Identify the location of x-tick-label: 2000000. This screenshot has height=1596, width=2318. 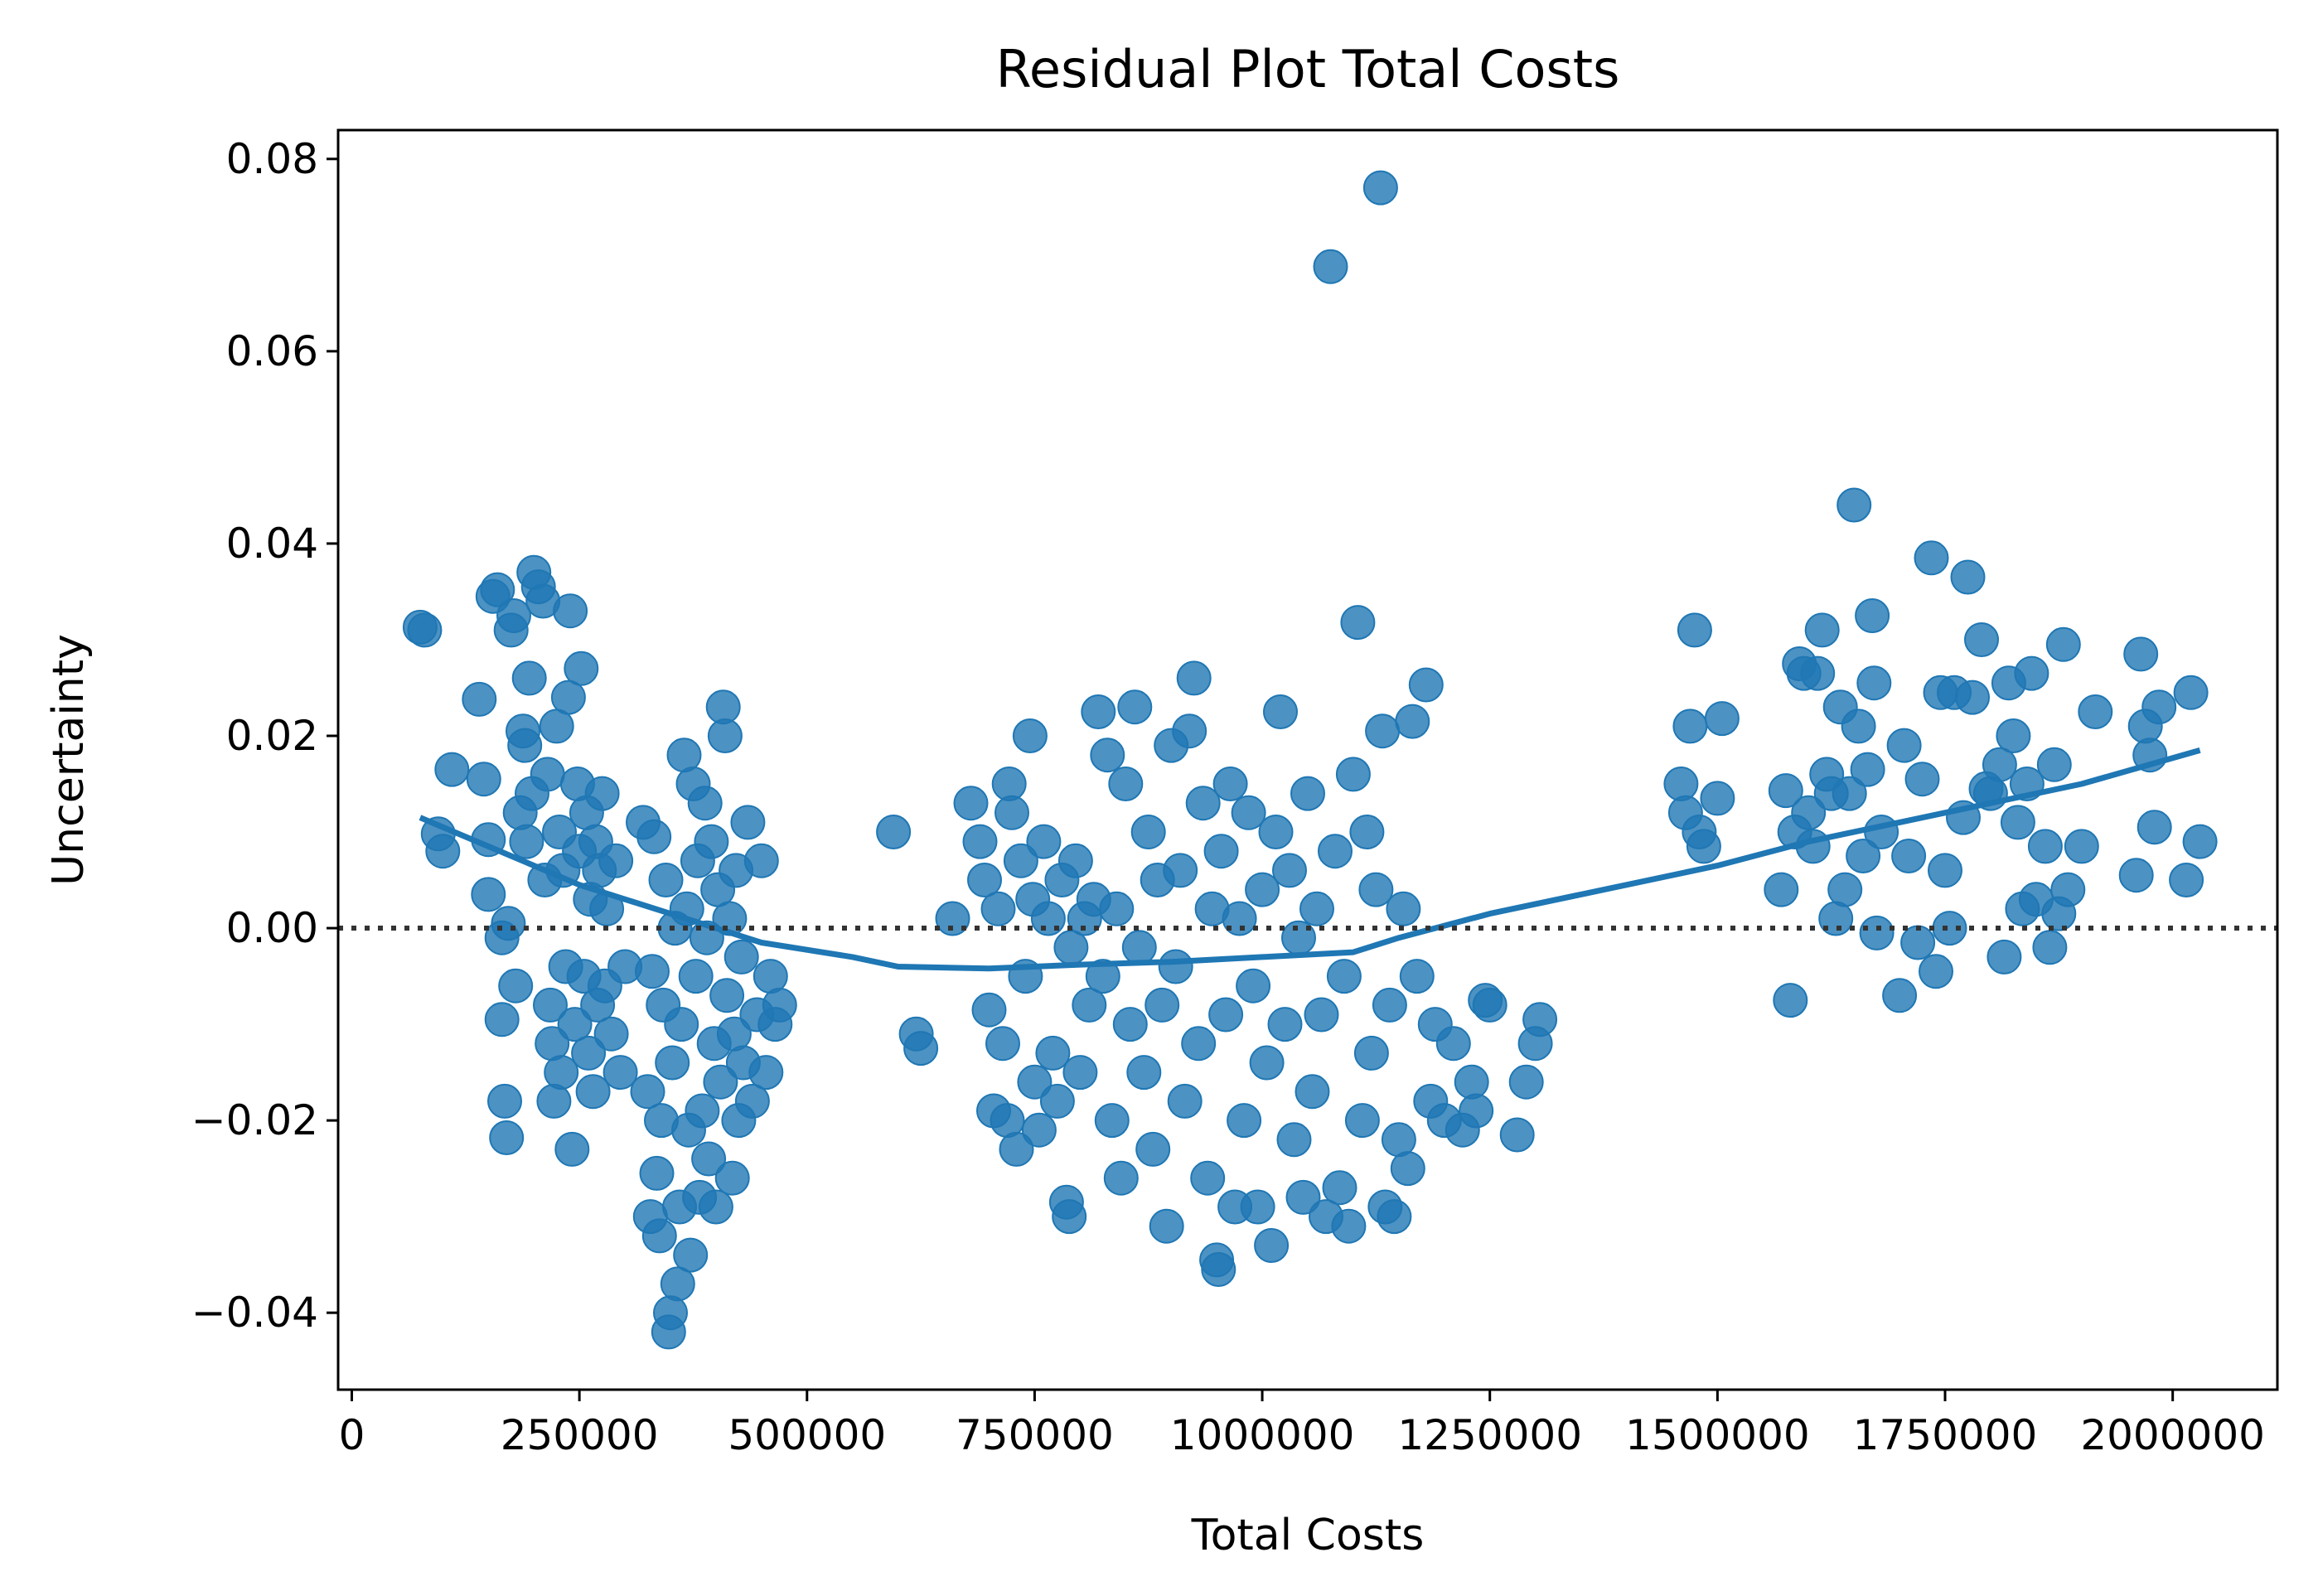
(2173, 1435).